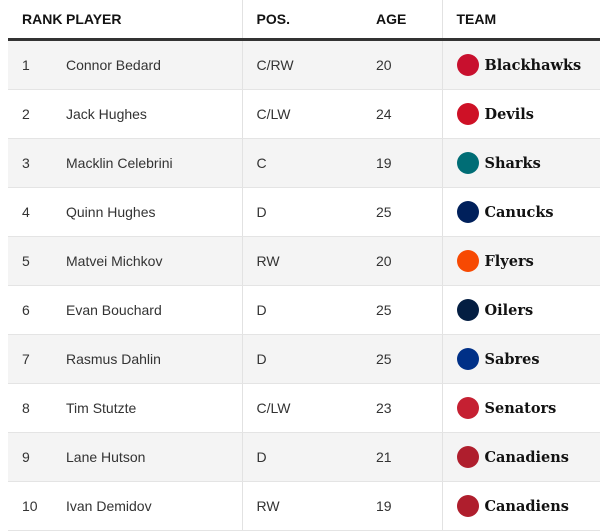  What do you see at coordinates (509, 310) in the screenshot?
I see `team-name: Oilers` at bounding box center [509, 310].